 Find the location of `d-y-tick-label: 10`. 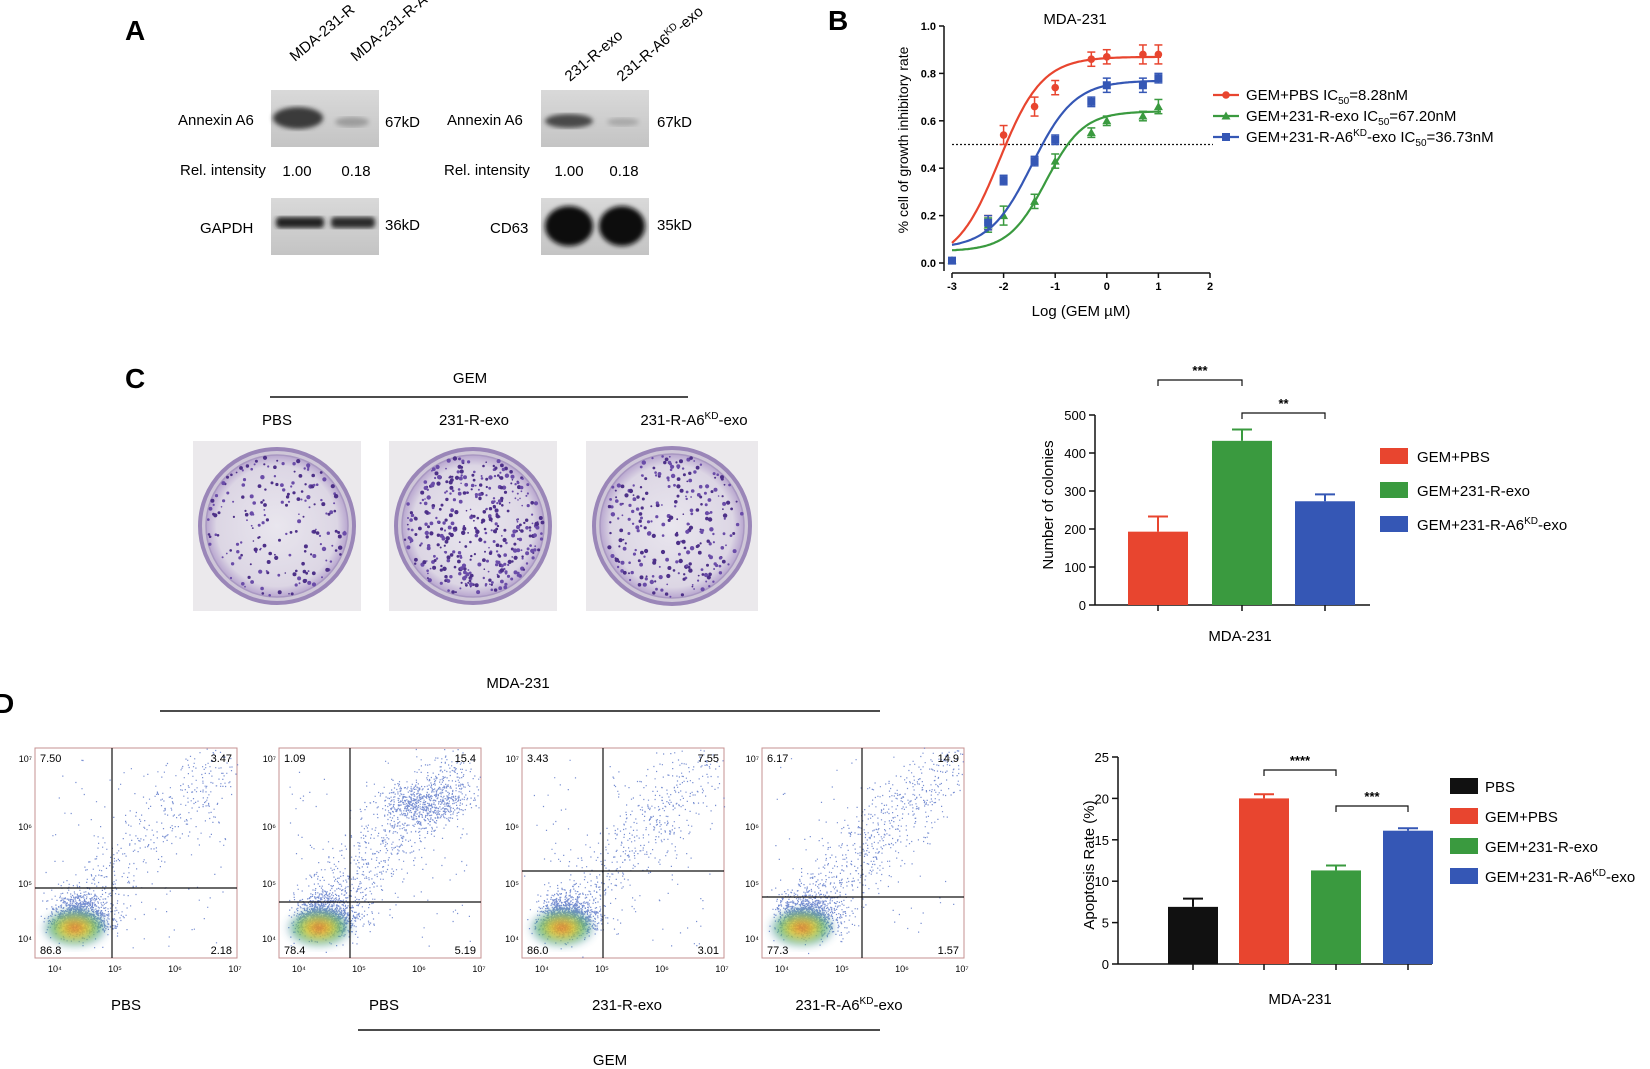

d-y-tick-label: 10 is located at coordinates (1102, 881).